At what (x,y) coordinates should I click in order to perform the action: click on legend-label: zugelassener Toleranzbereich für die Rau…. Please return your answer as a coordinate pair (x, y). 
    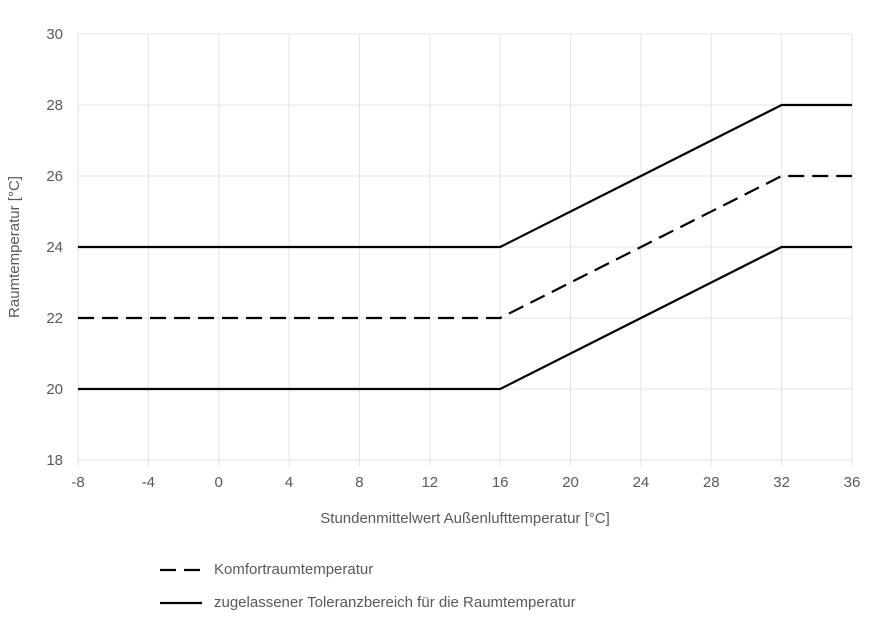
    Looking at the image, I should click on (395, 602).